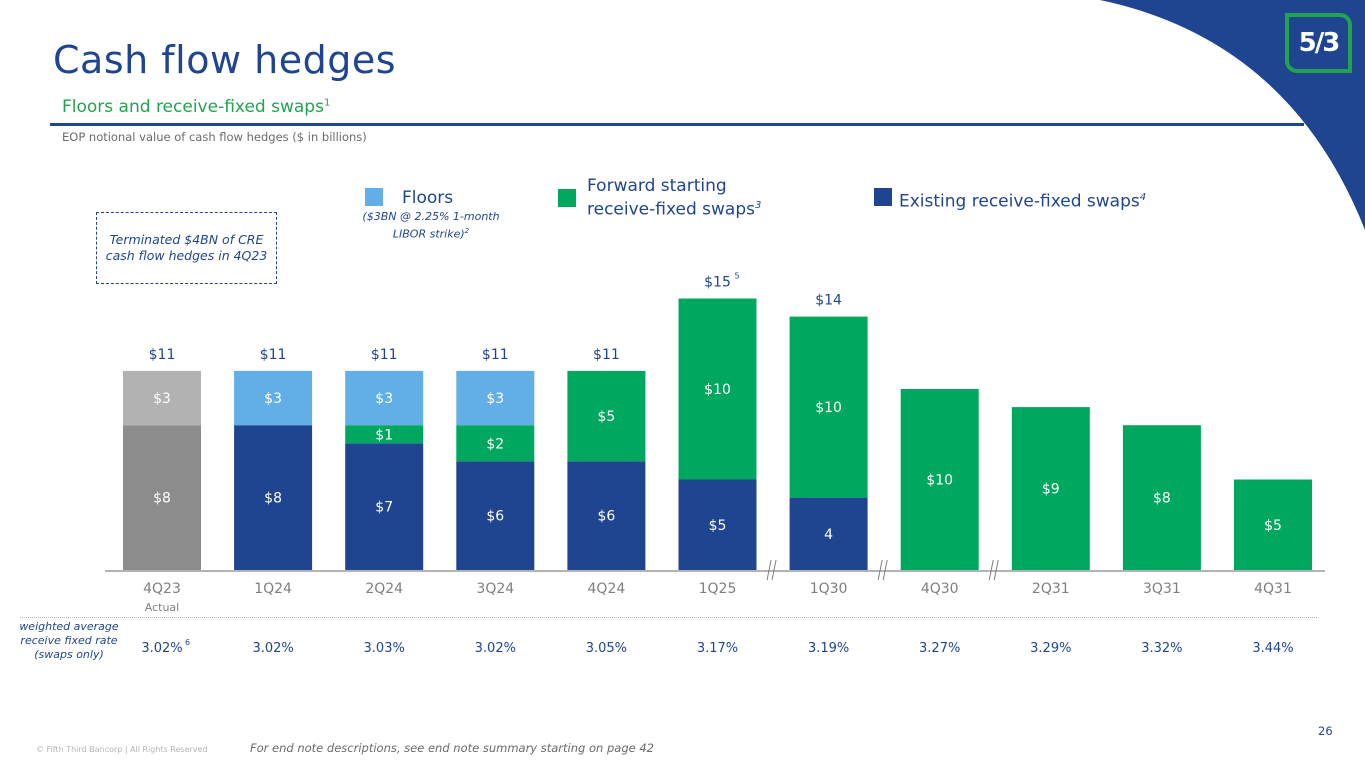  Describe the element at coordinates (187, 642) in the screenshot. I see `rate-footnote: 6` at that location.